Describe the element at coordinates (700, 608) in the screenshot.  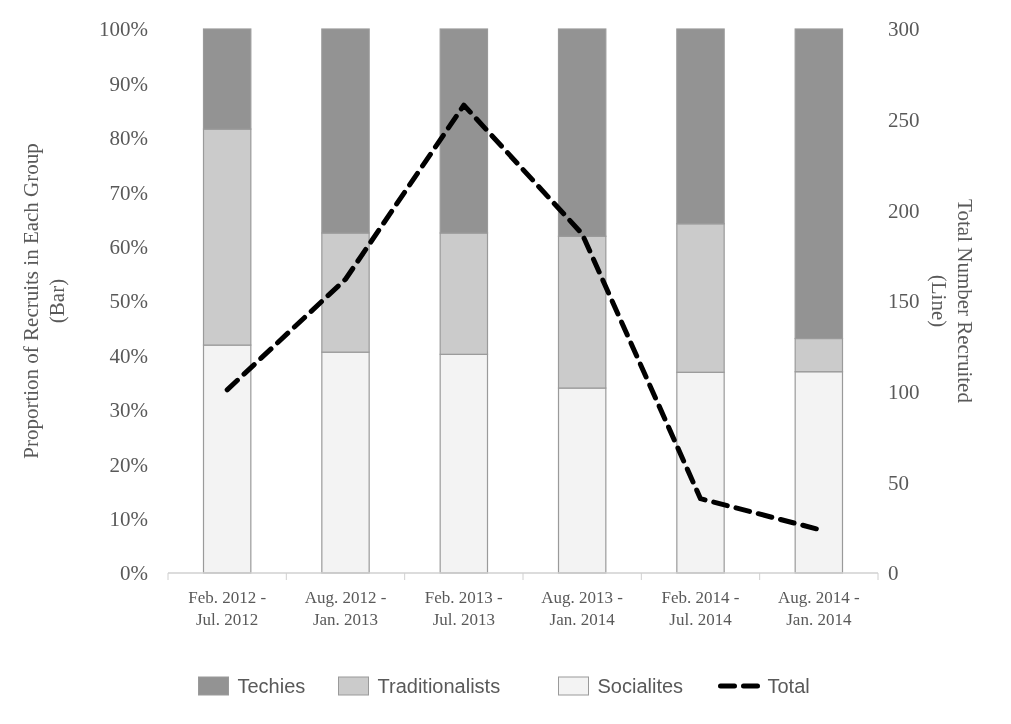
I see `x-tick-label: Feb. 2014 - Jul. 2014` at that location.